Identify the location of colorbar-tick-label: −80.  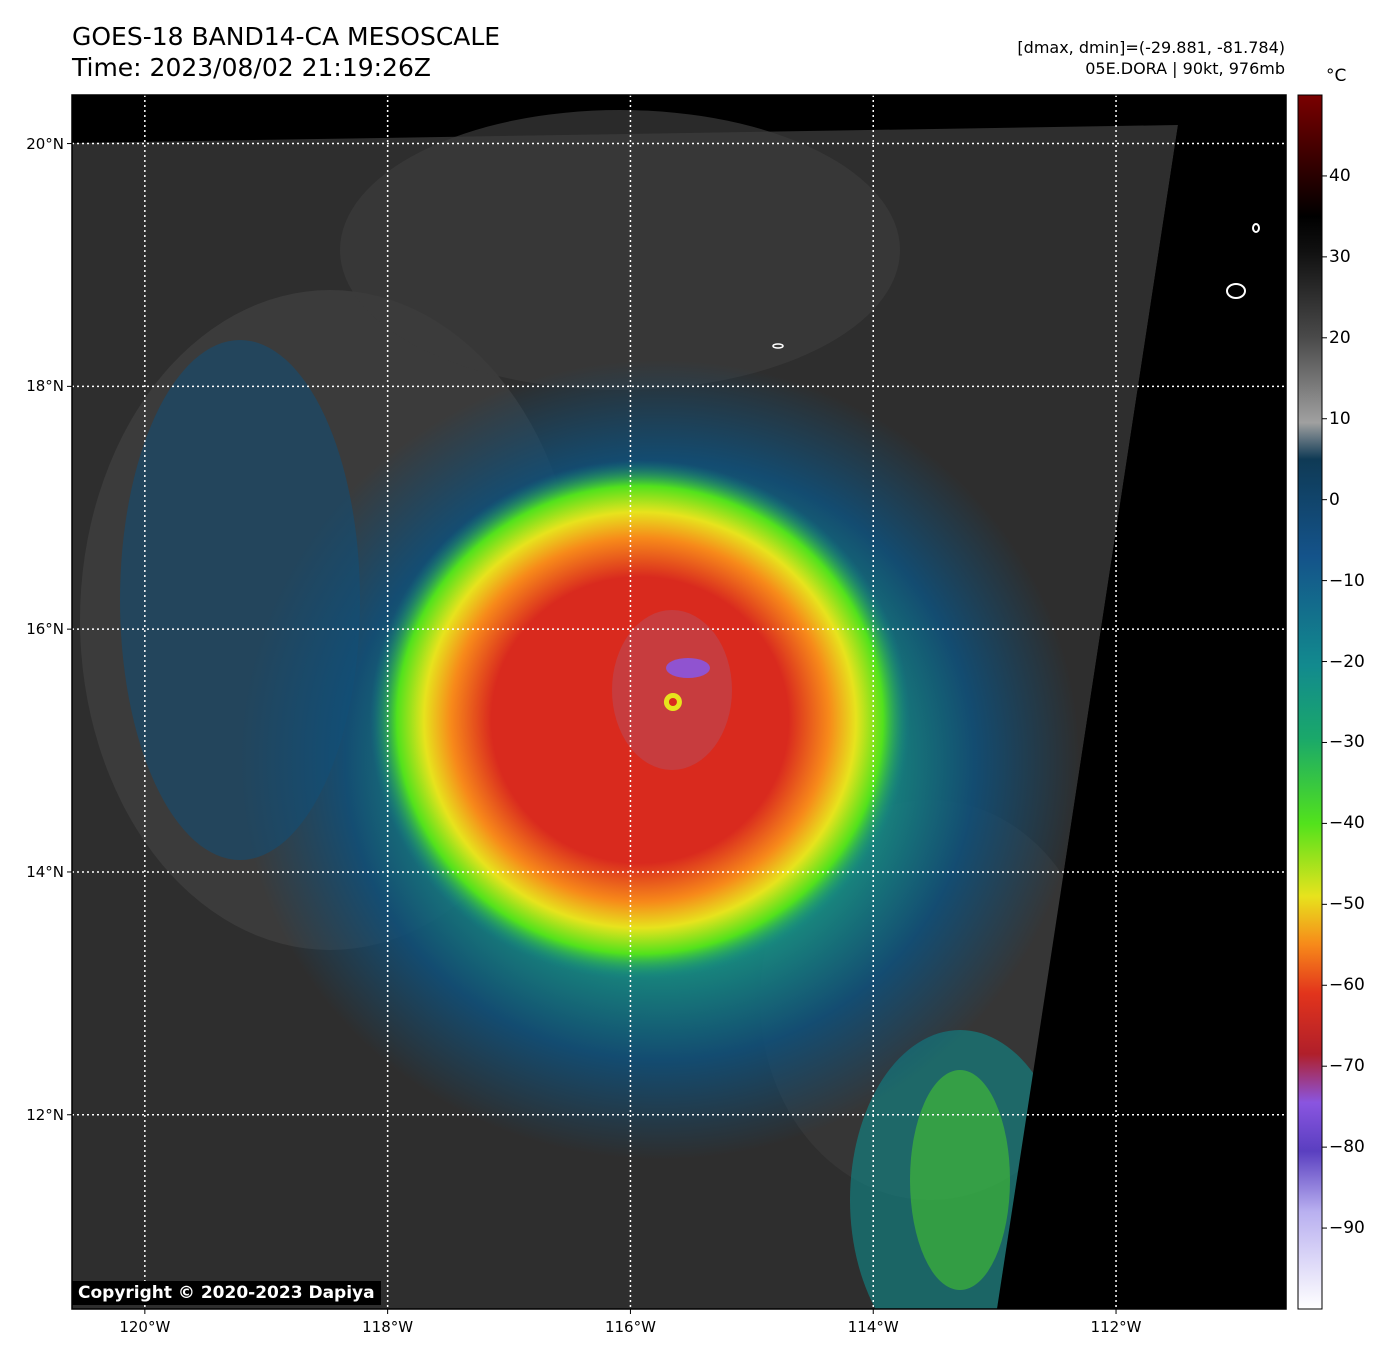
(1347, 1147).